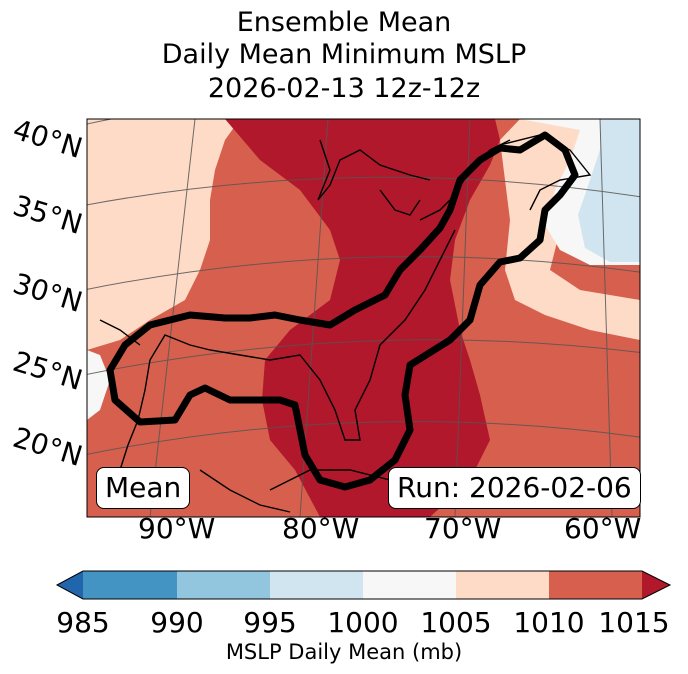  What do you see at coordinates (570, 229) in the screenshot?
I see `field-1005-east` at bounding box center [570, 229].